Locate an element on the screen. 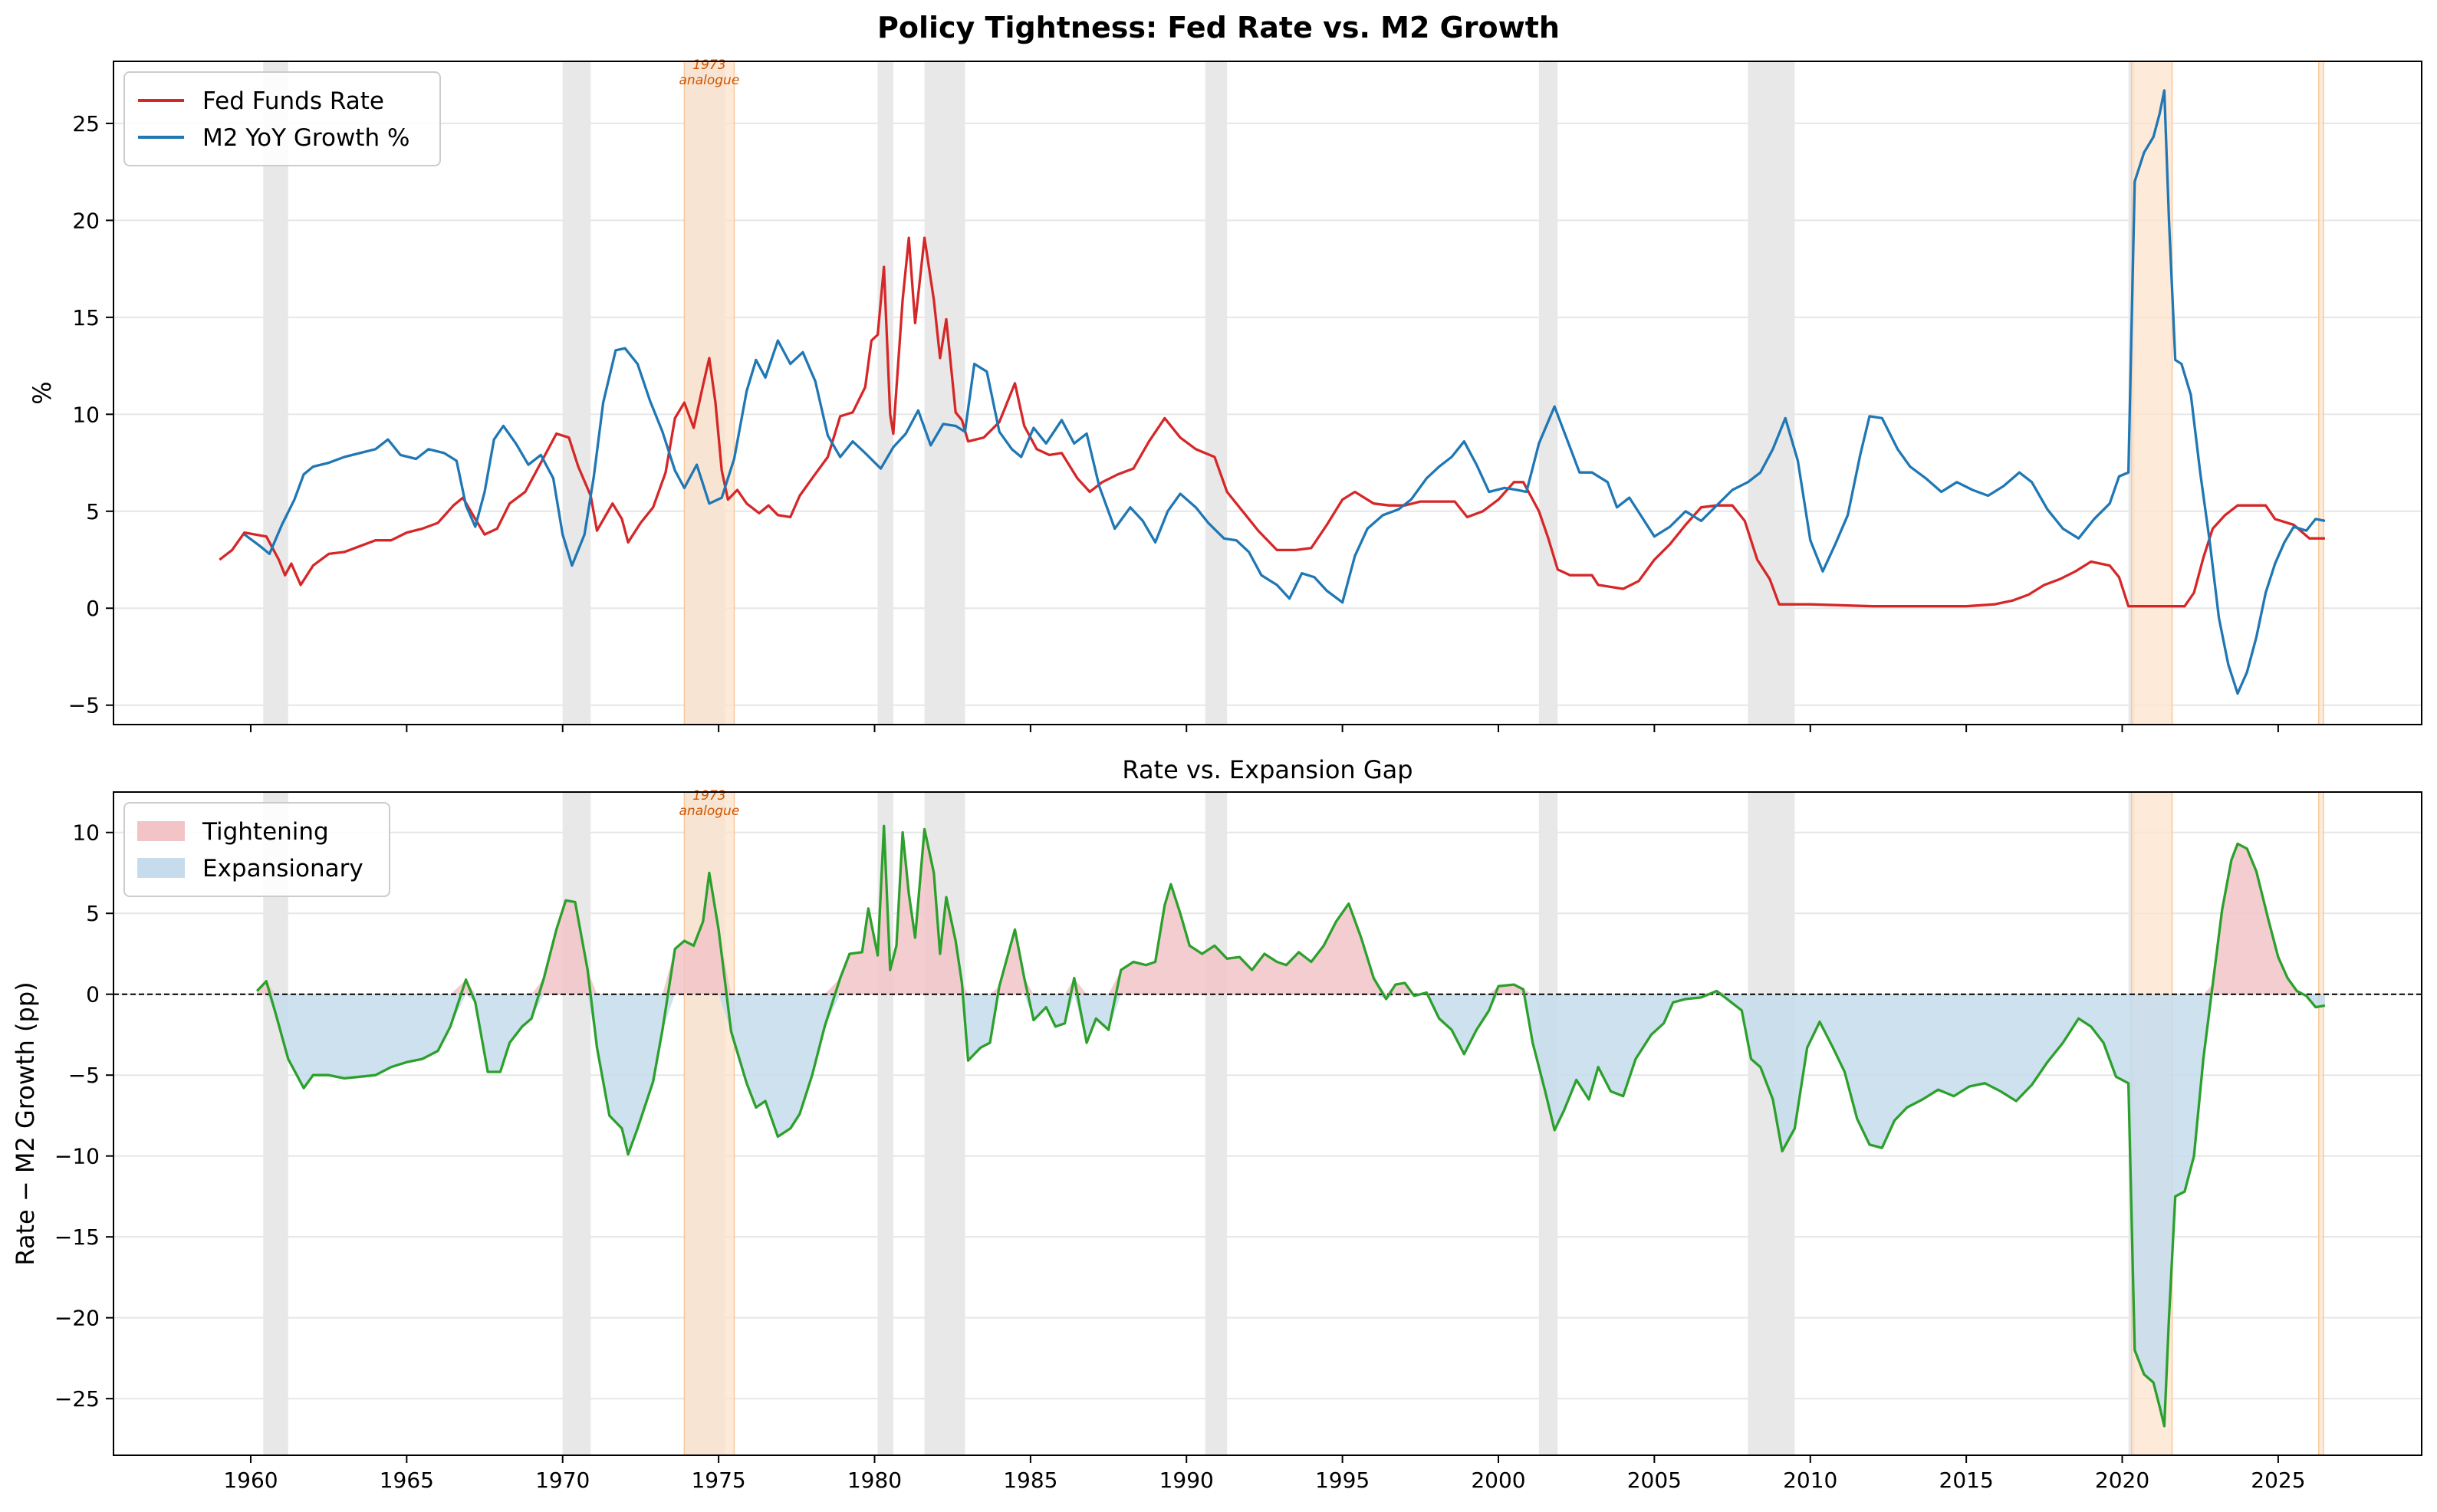 The width and height of the screenshot is (2437, 1512). y-axis-label: Rate − M2 Growth (pp) is located at coordinates (25, 1123).